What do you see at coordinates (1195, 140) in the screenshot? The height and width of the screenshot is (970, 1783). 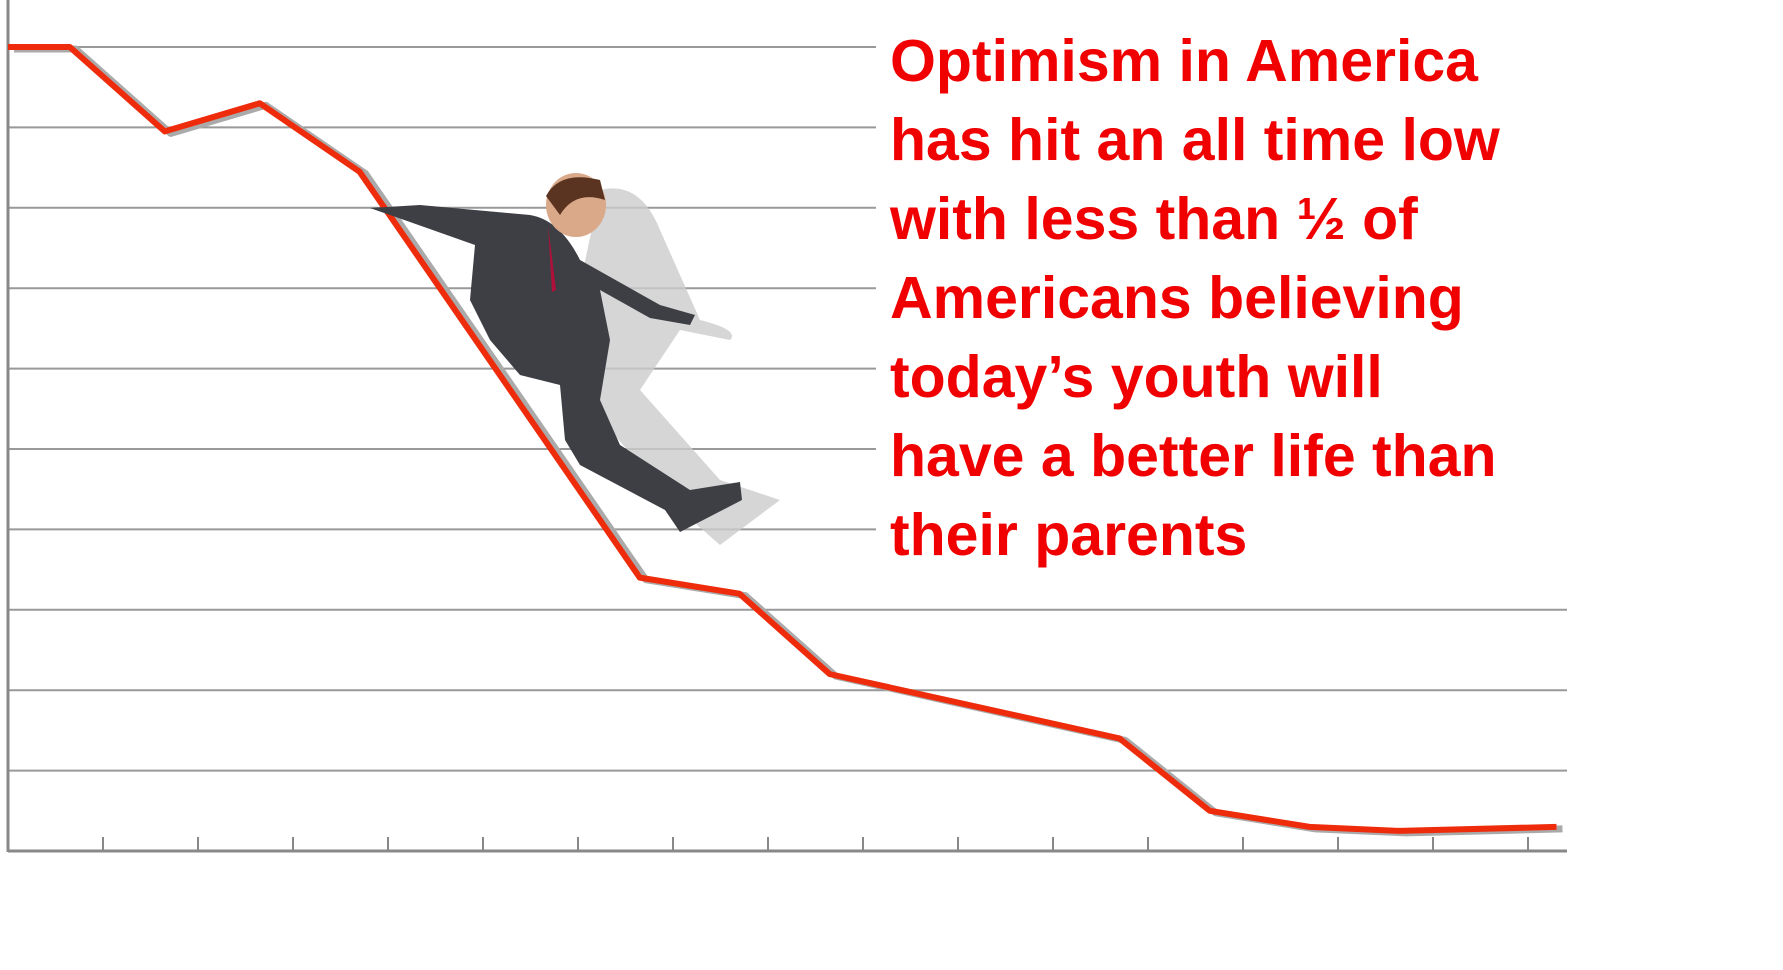 I see `title-line: has hit an all time low` at bounding box center [1195, 140].